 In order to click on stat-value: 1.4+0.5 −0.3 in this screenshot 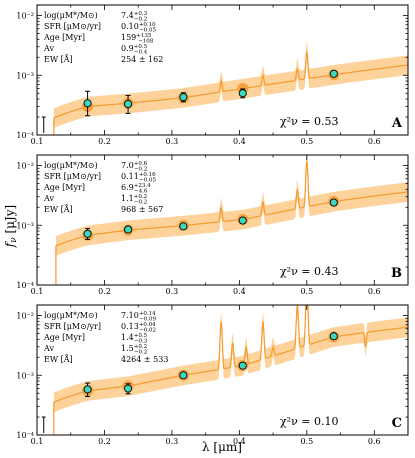, I will do `click(134, 339)`.